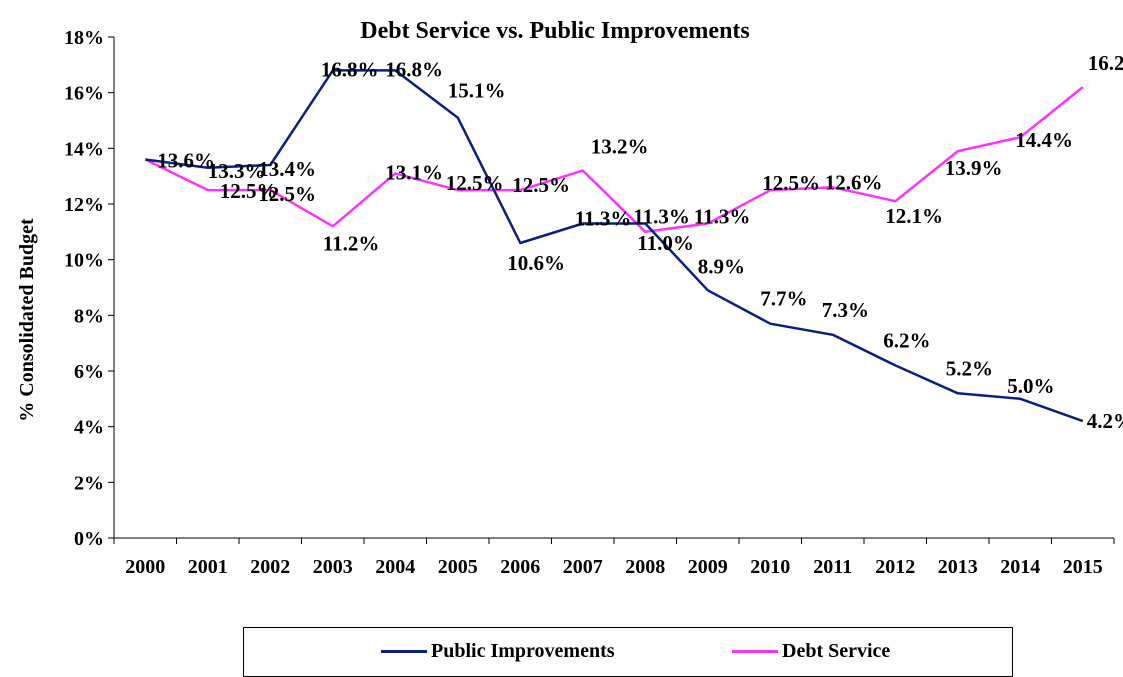  I want to click on x-tick-label: 2007, so click(583, 567).